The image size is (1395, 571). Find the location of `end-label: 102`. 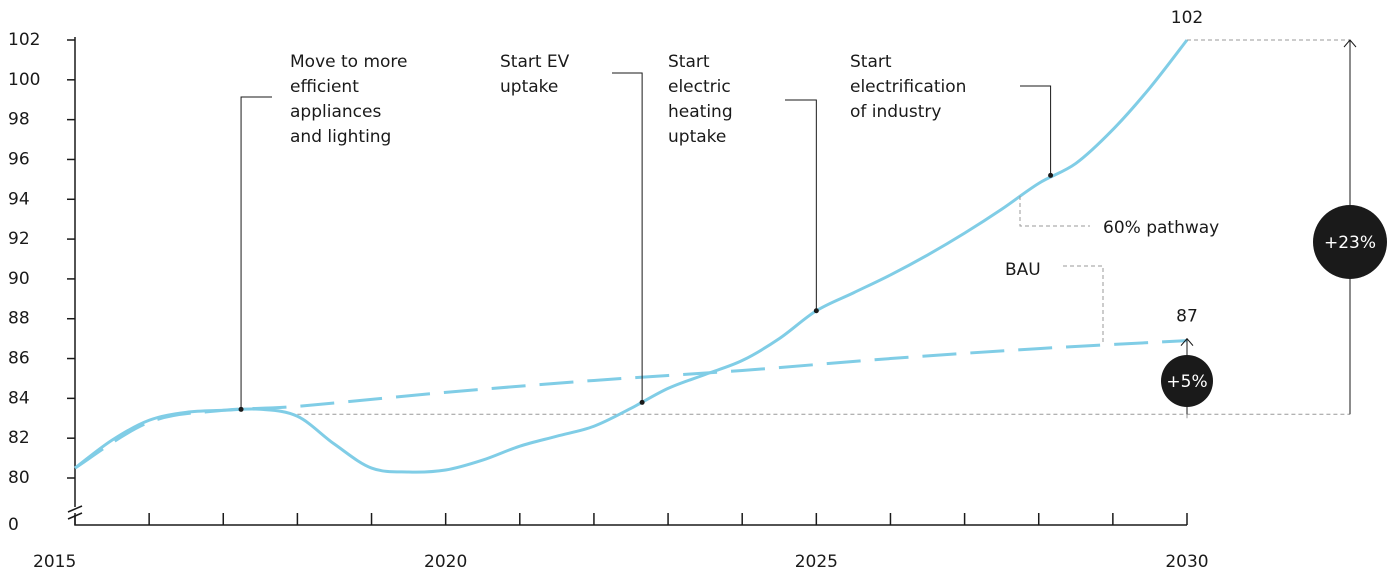

end-label: 102 is located at coordinates (1187, 18).